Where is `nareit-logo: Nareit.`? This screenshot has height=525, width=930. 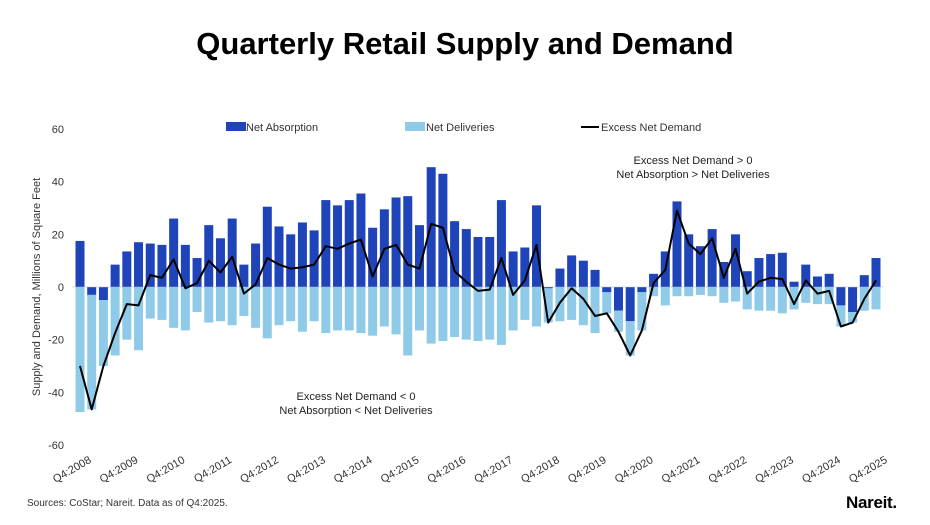 nareit-logo: Nareit. is located at coordinates (871, 502).